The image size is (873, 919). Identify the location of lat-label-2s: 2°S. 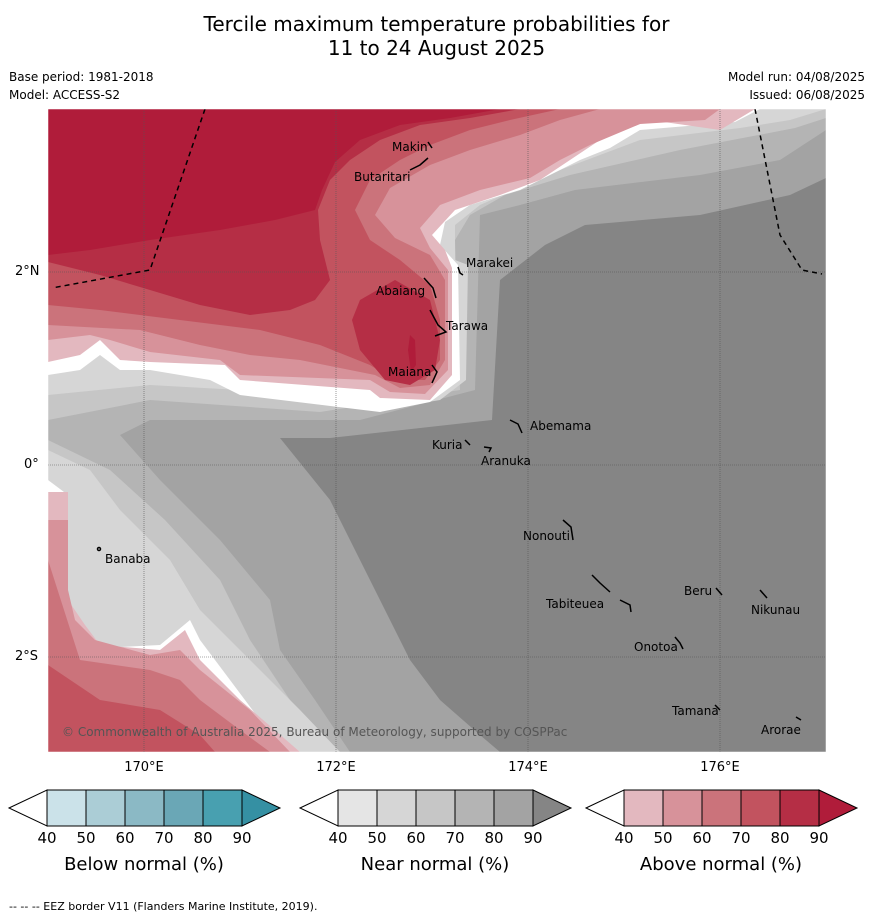
(27, 656).